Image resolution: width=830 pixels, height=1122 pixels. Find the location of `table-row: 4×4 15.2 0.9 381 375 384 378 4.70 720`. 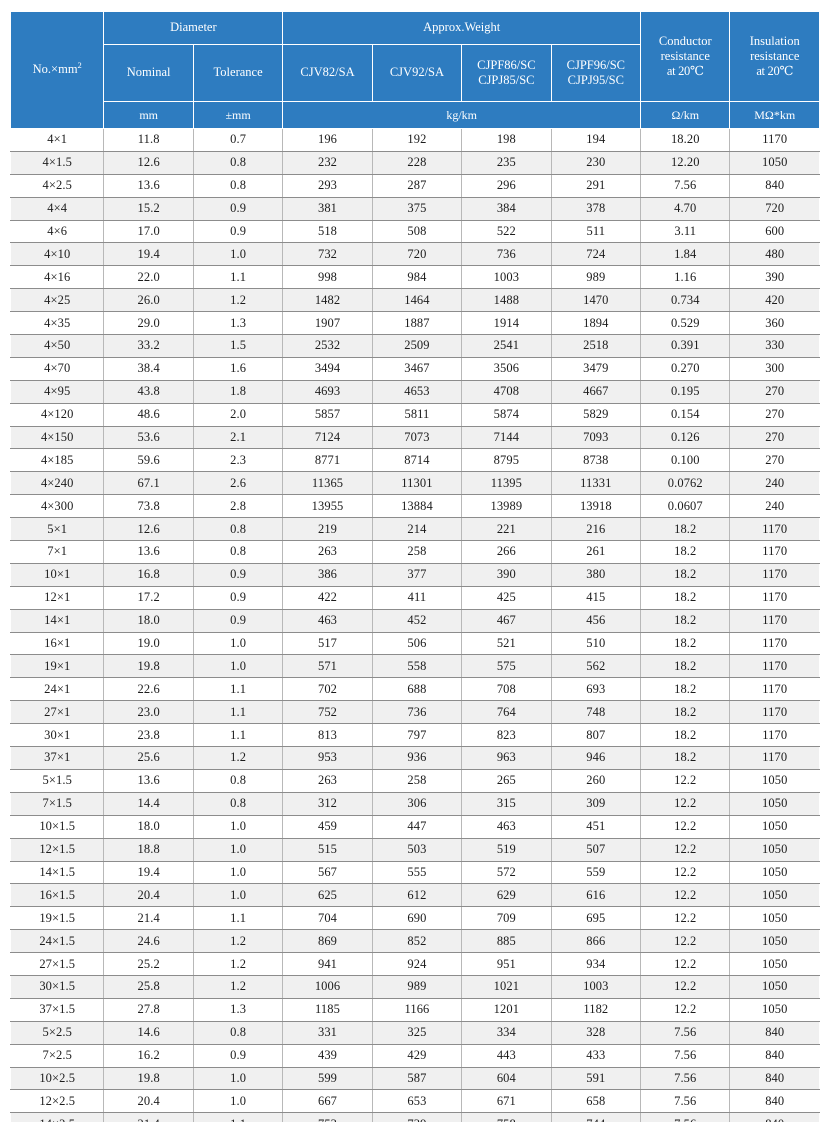

table-row: 4×4 15.2 0.9 381 375 384 378 4.70 720 is located at coordinates (414, 208).